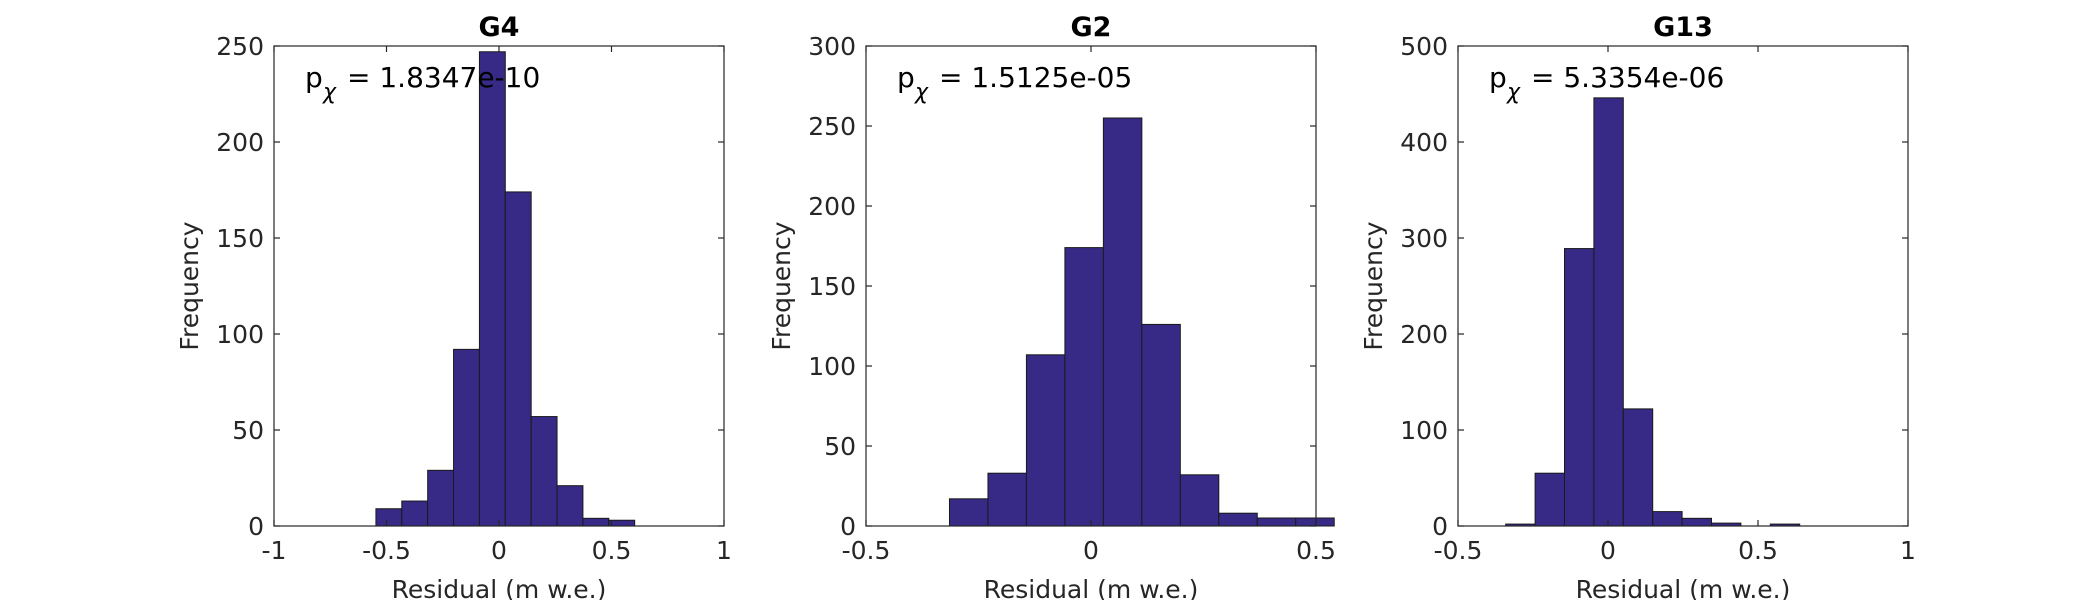 This screenshot has height=600, width=2100. Describe the element at coordinates (1627, 77) in the screenshot. I see `p-value-text: = 5.3354e-06` at that location.